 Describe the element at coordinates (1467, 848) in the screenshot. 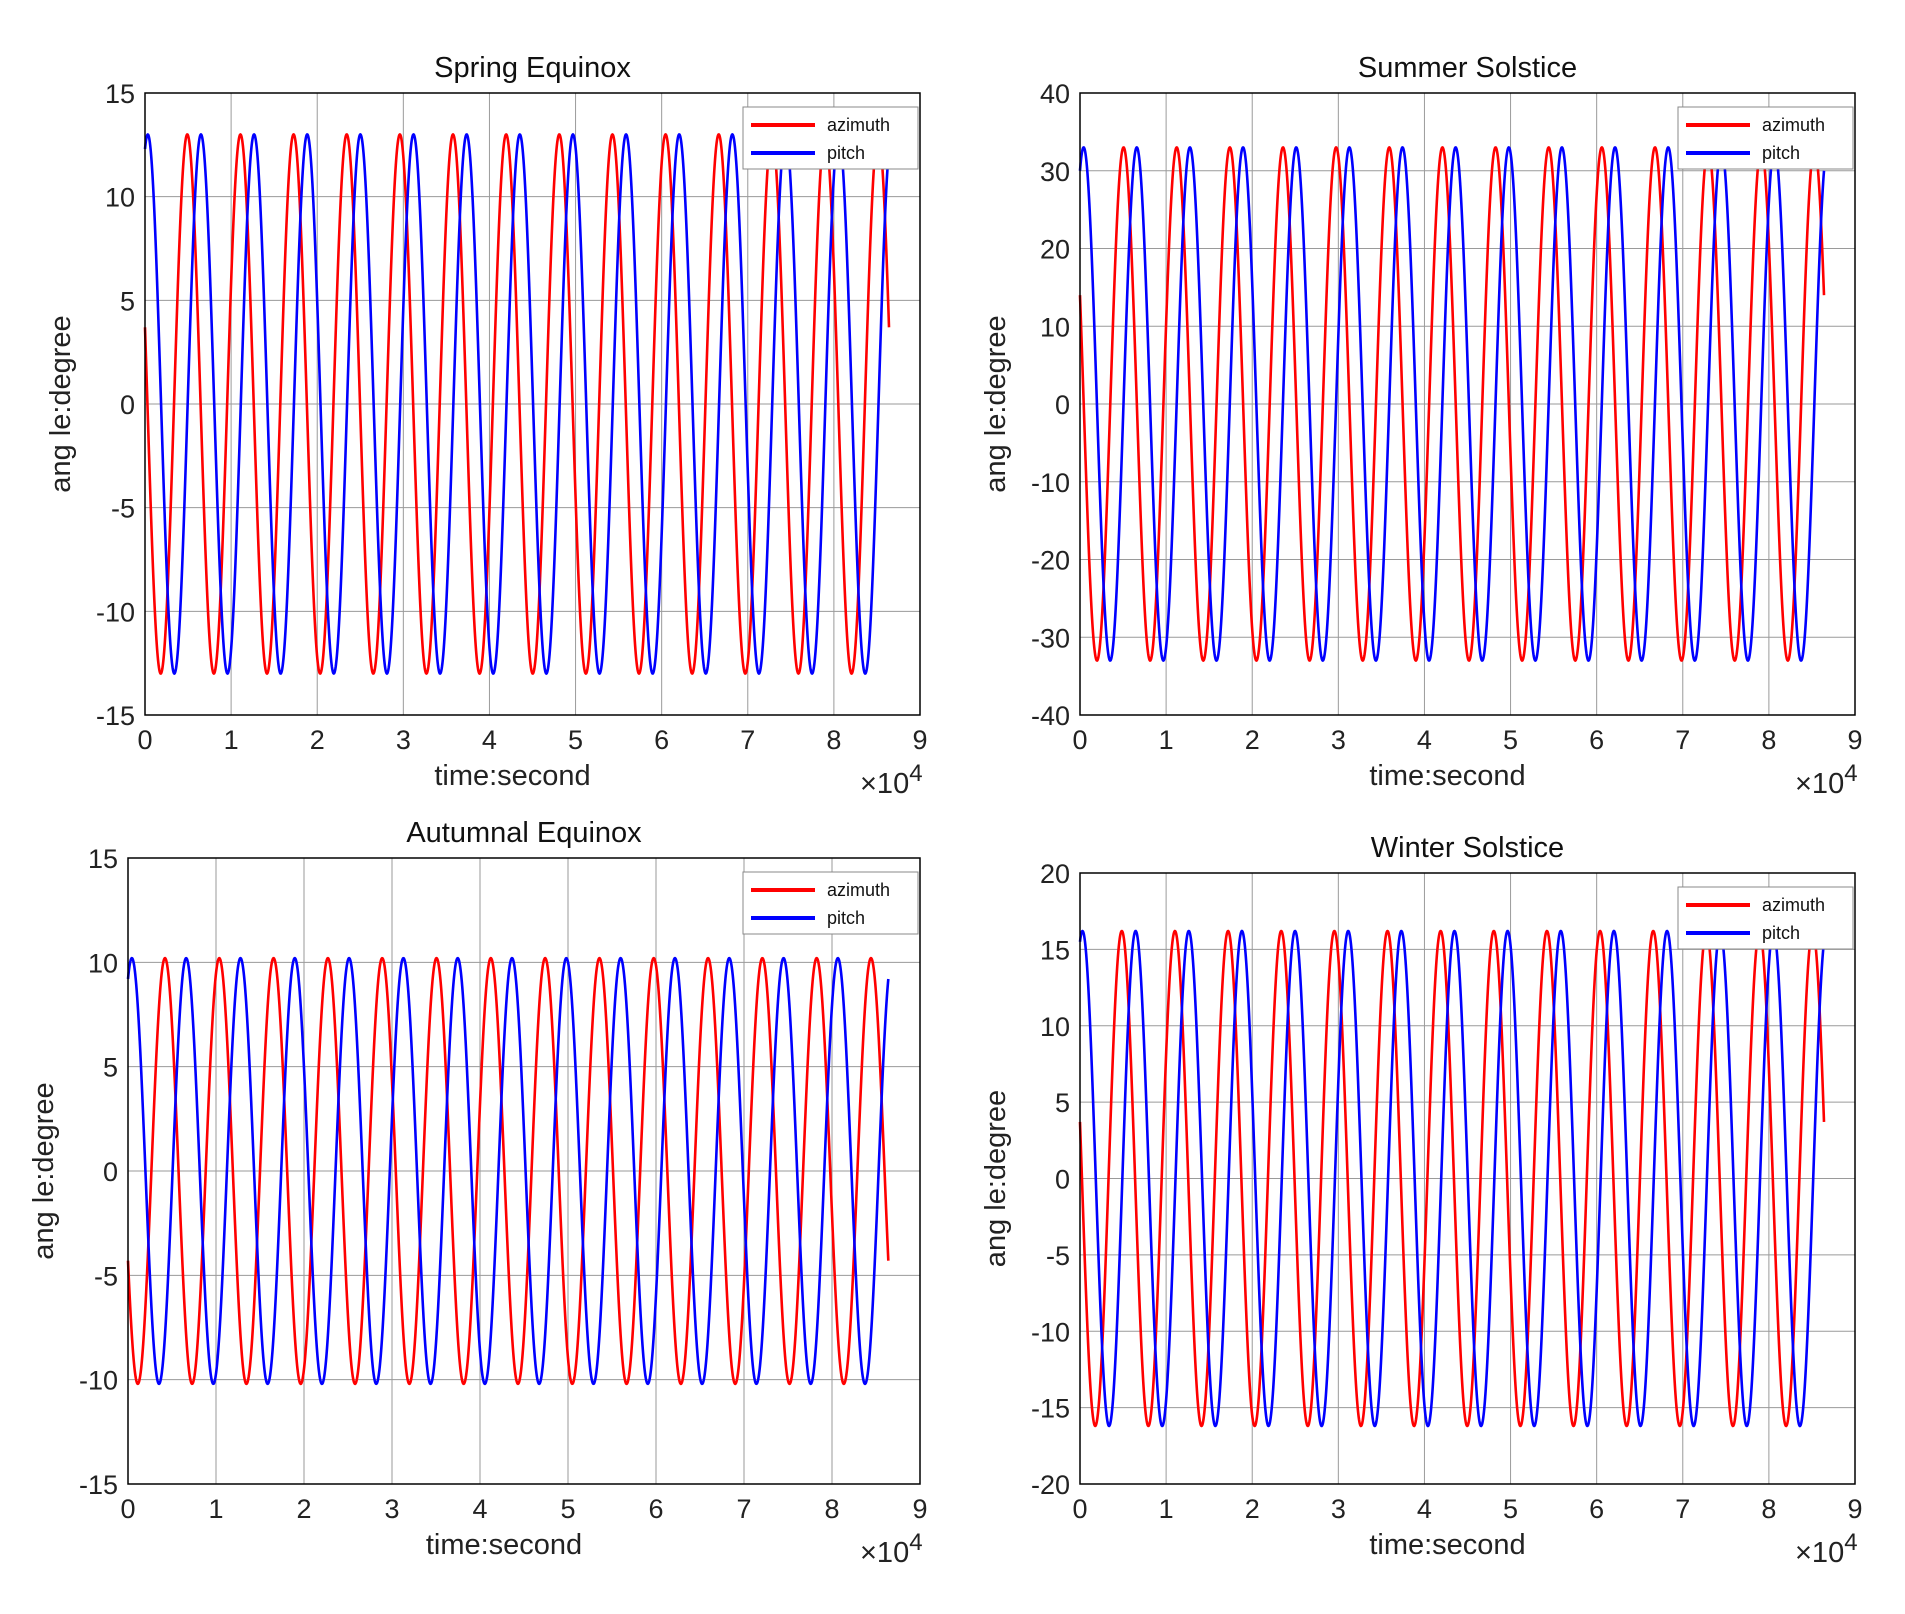

I see `chart-title: Winter Solstice` at that location.